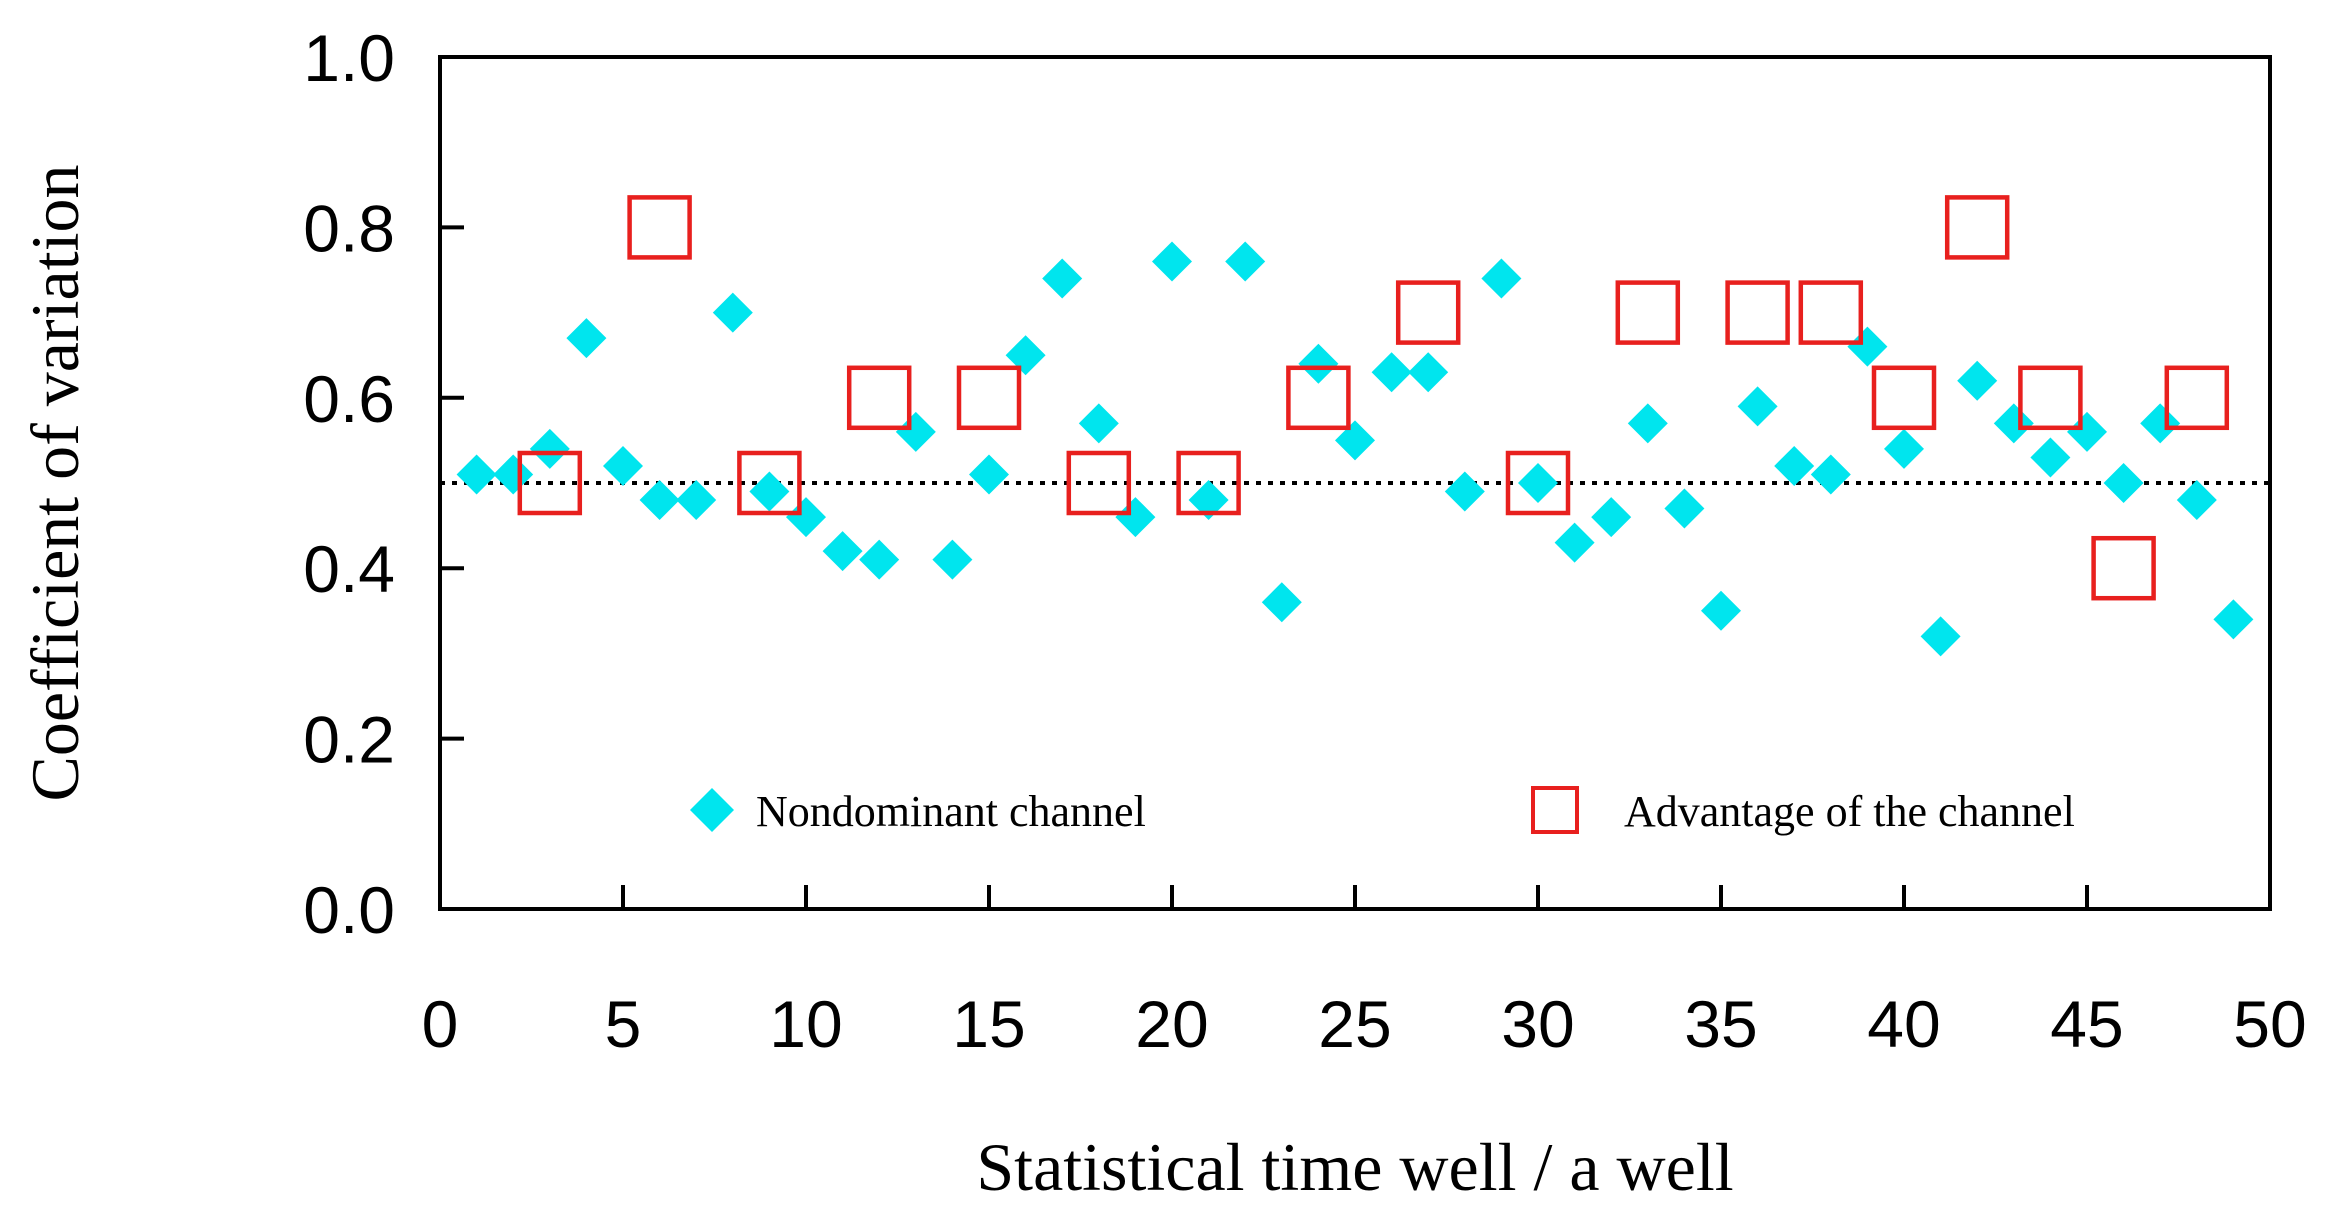 The height and width of the screenshot is (1220, 2325). What do you see at coordinates (440, 1024) in the screenshot?
I see `x-tick-label: 0` at bounding box center [440, 1024].